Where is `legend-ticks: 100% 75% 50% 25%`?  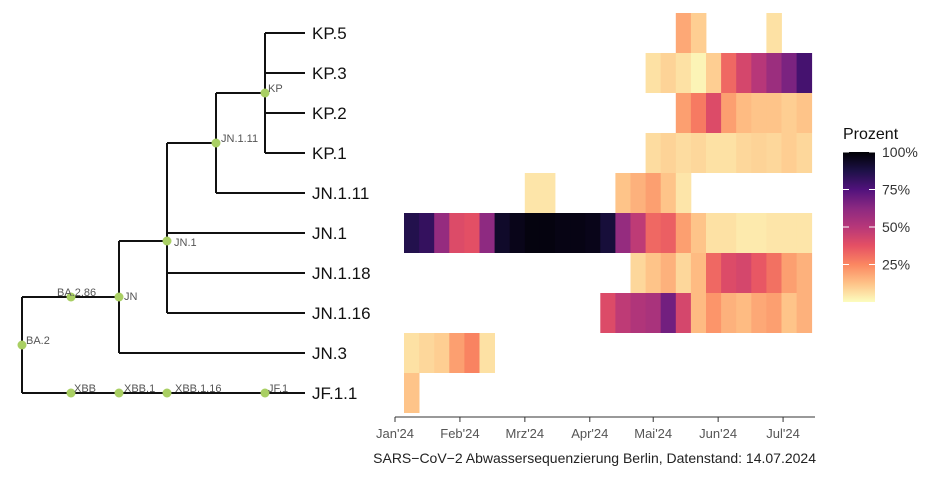
legend-ticks: 100% 75% 50% 25% is located at coordinates (880, 208).